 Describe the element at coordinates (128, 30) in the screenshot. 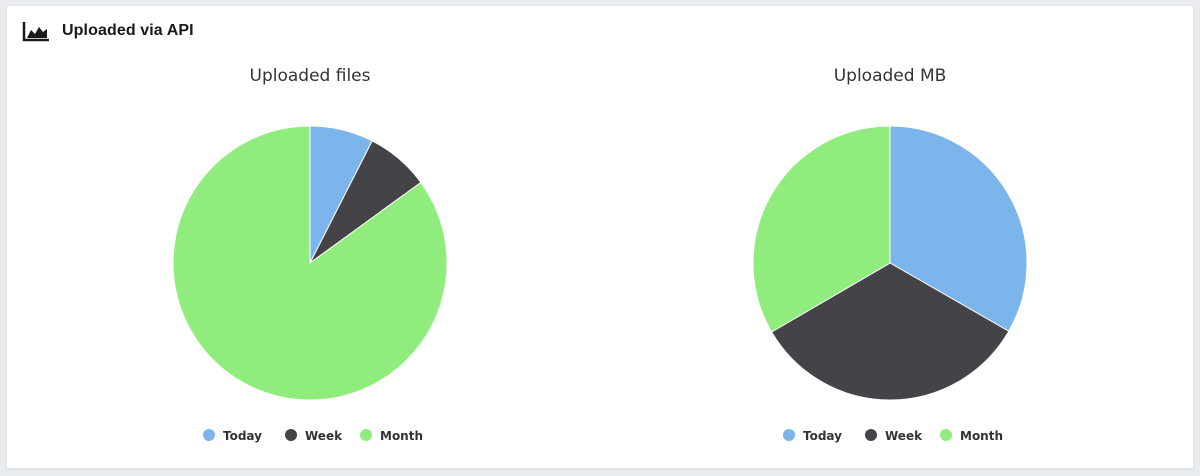

I see `panel-title: Uploaded via API` at that location.